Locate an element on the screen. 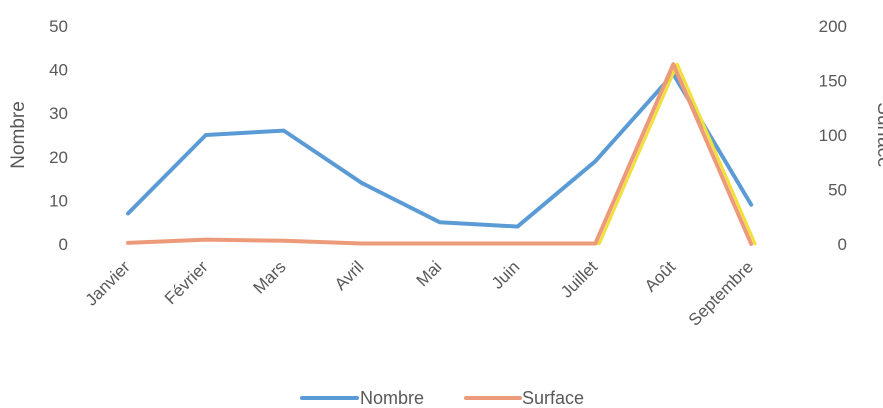 Image resolution: width=883 pixels, height=408 pixels. right-tick-label: 200 is located at coordinates (833, 26).